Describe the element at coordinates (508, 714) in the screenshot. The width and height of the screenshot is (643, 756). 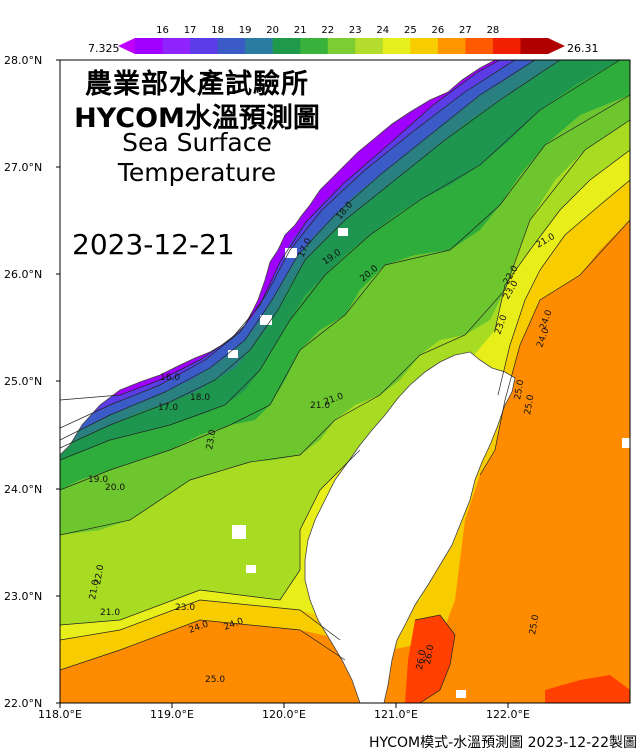
I see `lon-label: 122.0°E` at that location.